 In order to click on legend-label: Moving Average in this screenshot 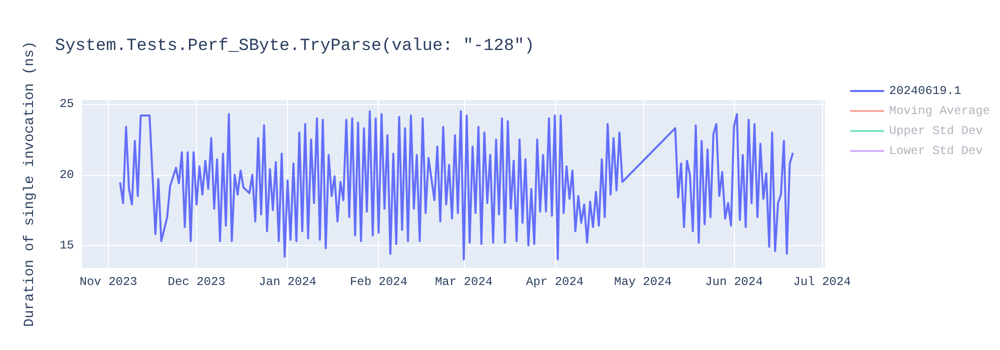, I will do `click(939, 111)`.